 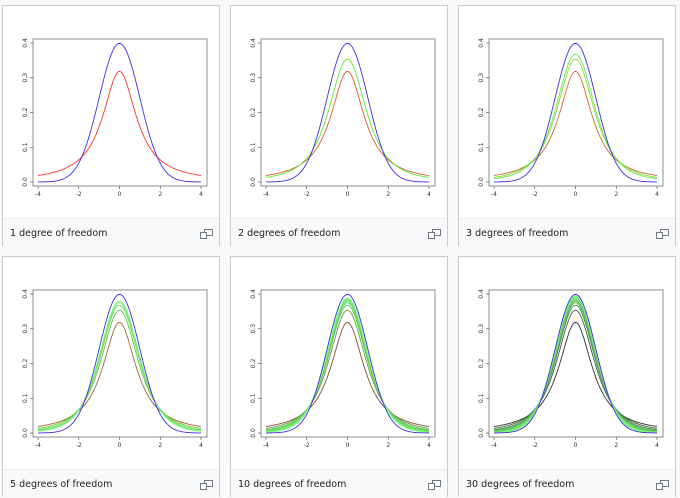 What do you see at coordinates (517, 233) in the screenshot?
I see `caption-text: 3 degrees of freedom` at bounding box center [517, 233].